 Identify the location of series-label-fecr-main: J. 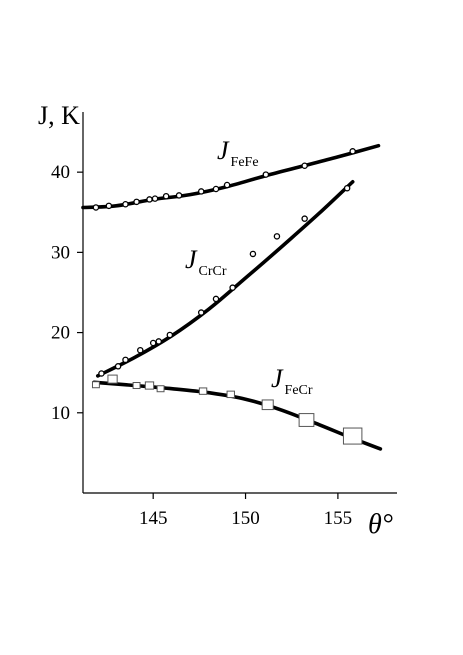
(277, 378).